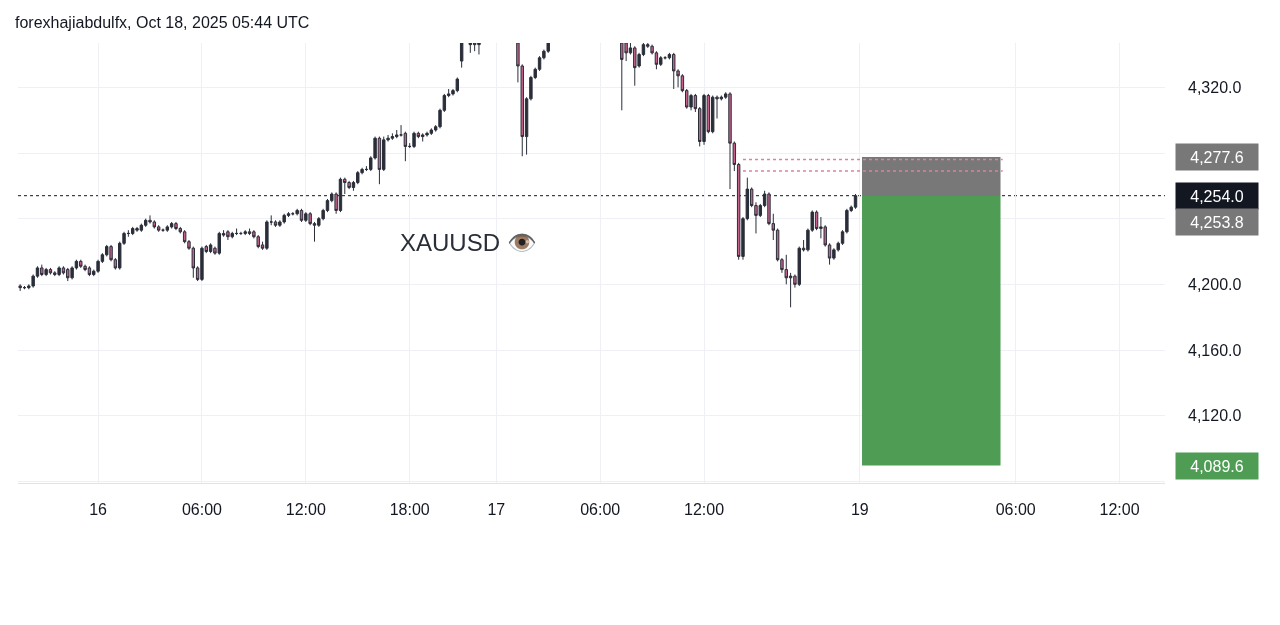  Describe the element at coordinates (468, 242) in the screenshot. I see `annotation: XAUUSD 👁` at that location.